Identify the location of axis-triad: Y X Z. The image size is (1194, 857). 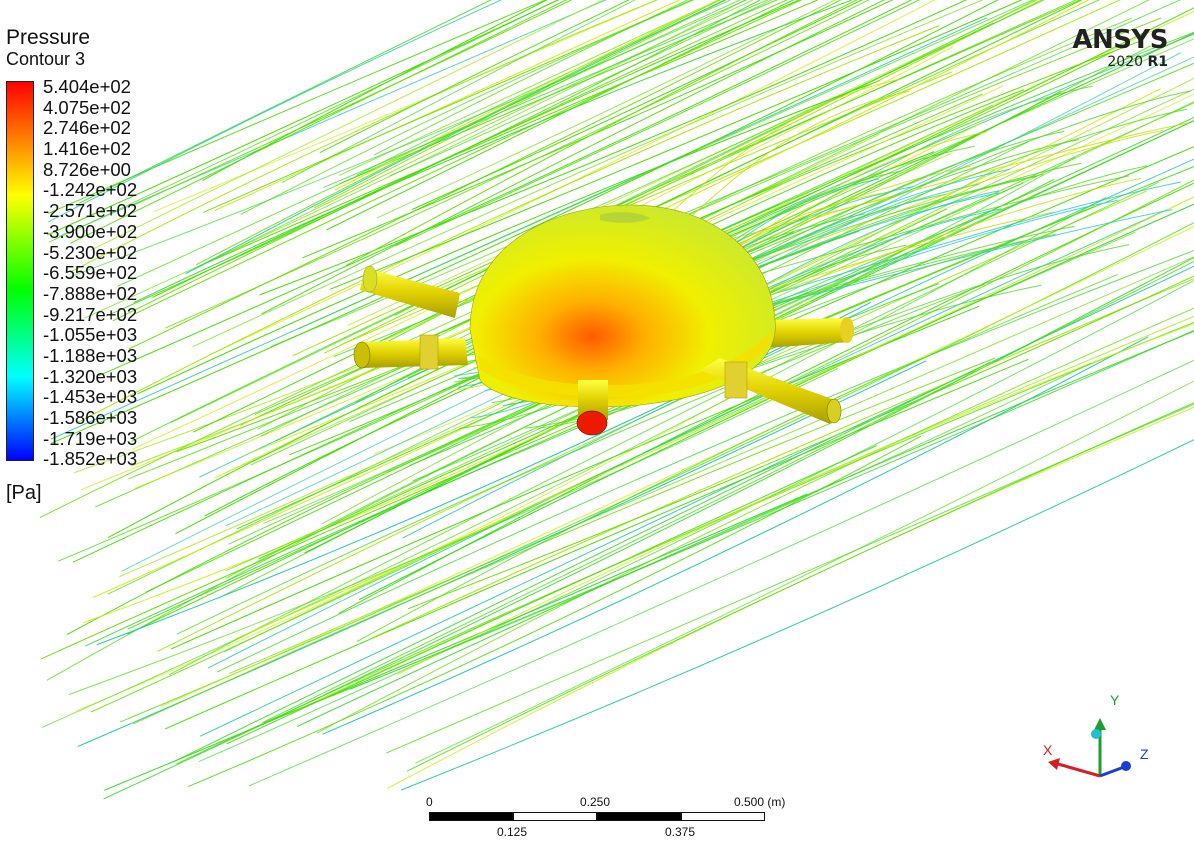
(1095, 740).